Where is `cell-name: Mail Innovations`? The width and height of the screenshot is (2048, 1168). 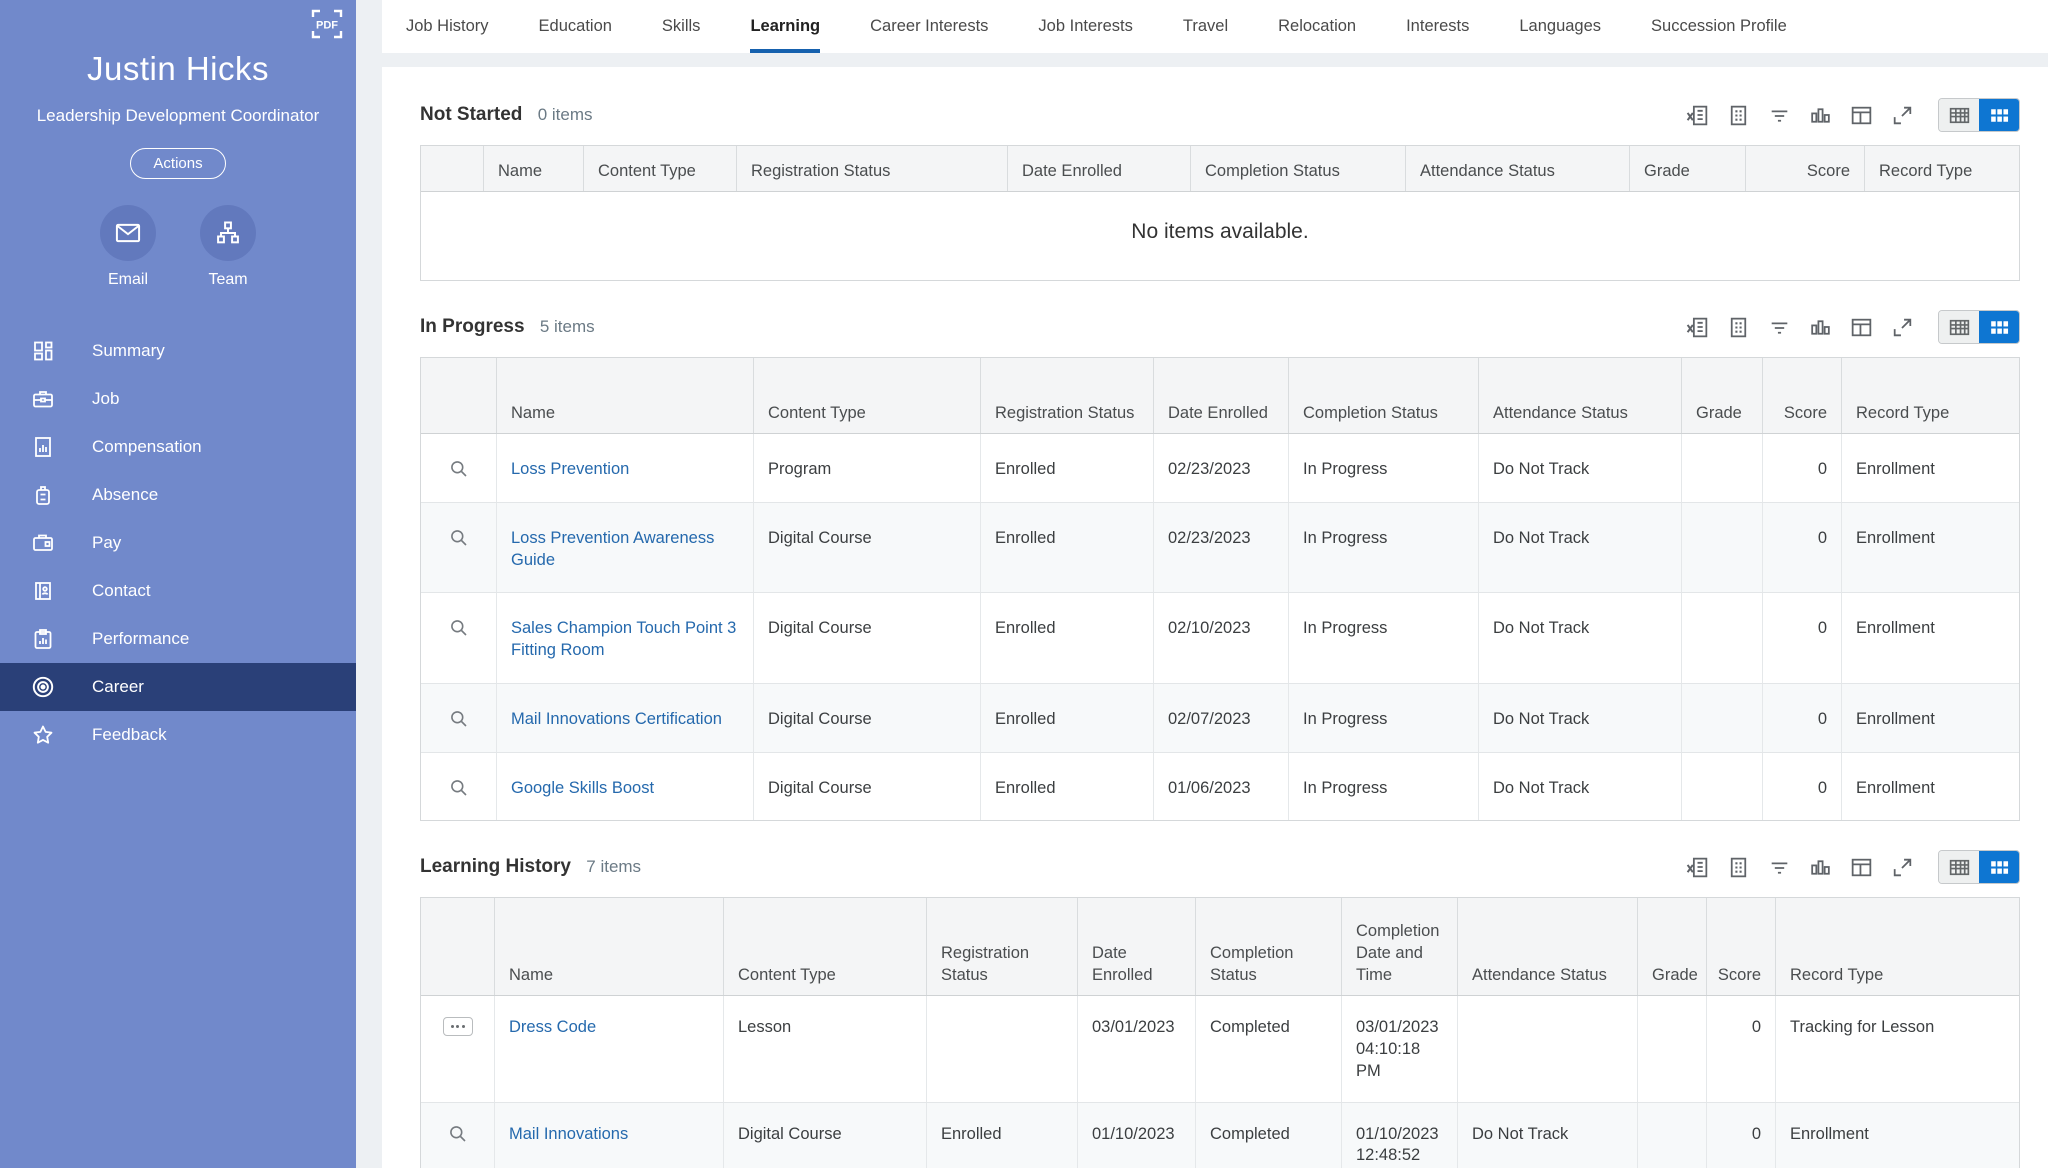 cell-name: Mail Innovations is located at coordinates (609, 1135).